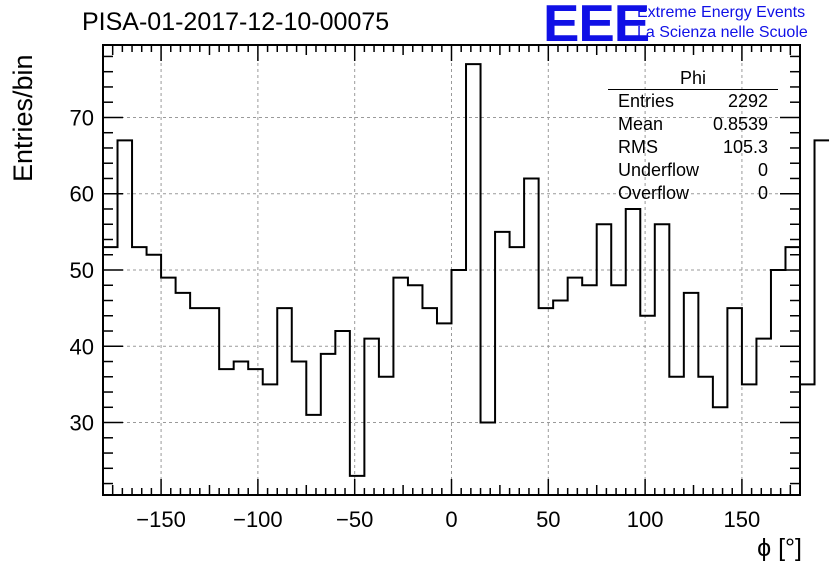 The width and height of the screenshot is (836, 572). What do you see at coordinates (236, 22) in the screenshot?
I see `chart-title: PISA-01-2017-12-10-00075` at bounding box center [236, 22].